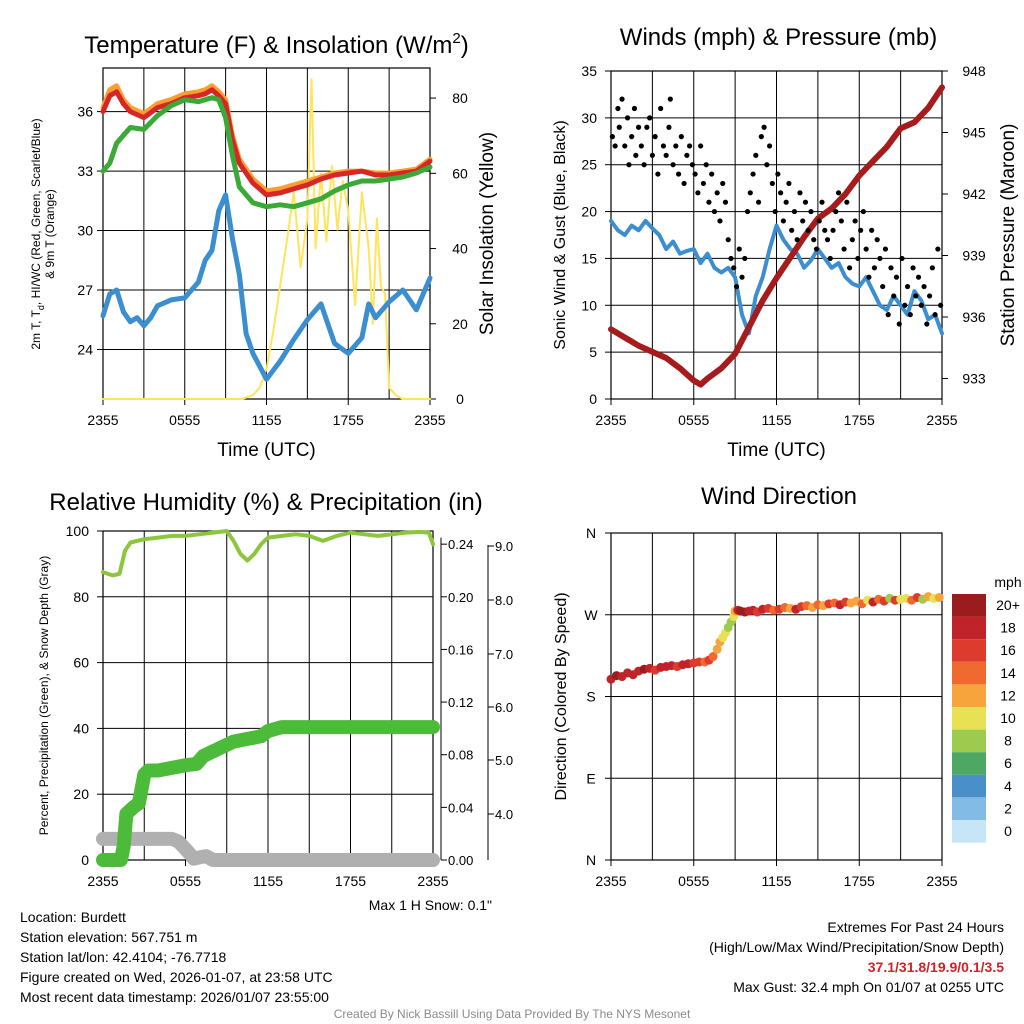 Image resolution: width=1024 pixels, height=1024 pixels. Describe the element at coordinates (987, 708) in the screenshot. I see `colorbar: mph 20+ 18 16 14 12 10 8 6 4 2 0` at that location.